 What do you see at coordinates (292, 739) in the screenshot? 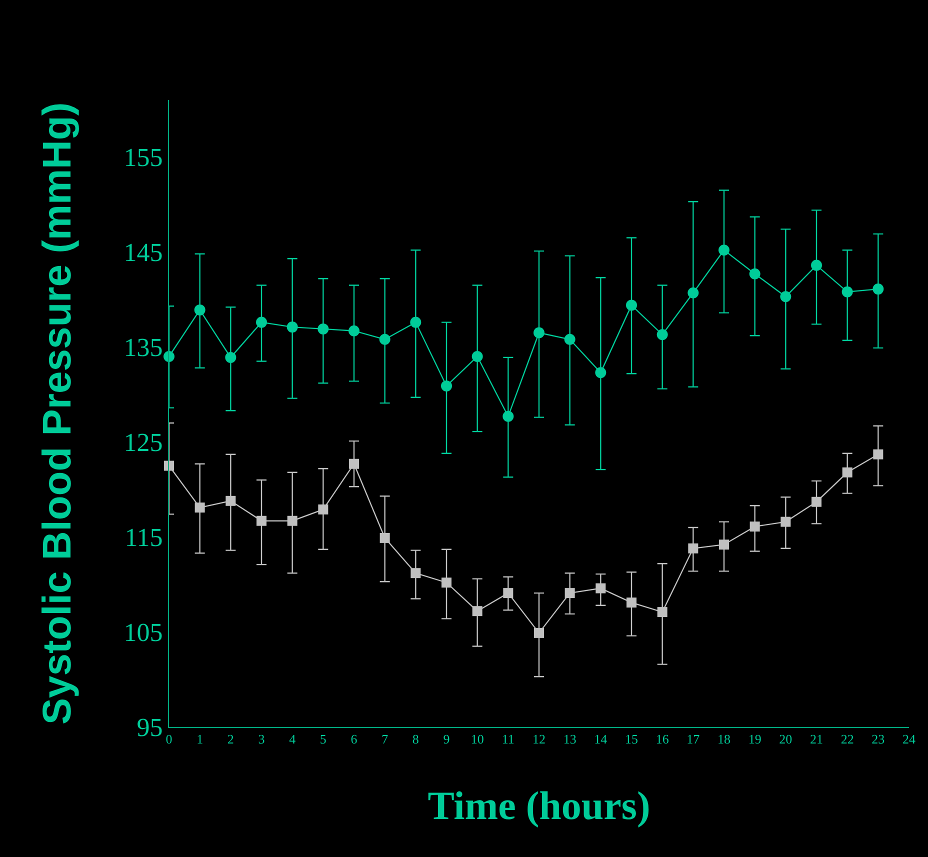
I see `x-tick-label: 4` at bounding box center [292, 739].